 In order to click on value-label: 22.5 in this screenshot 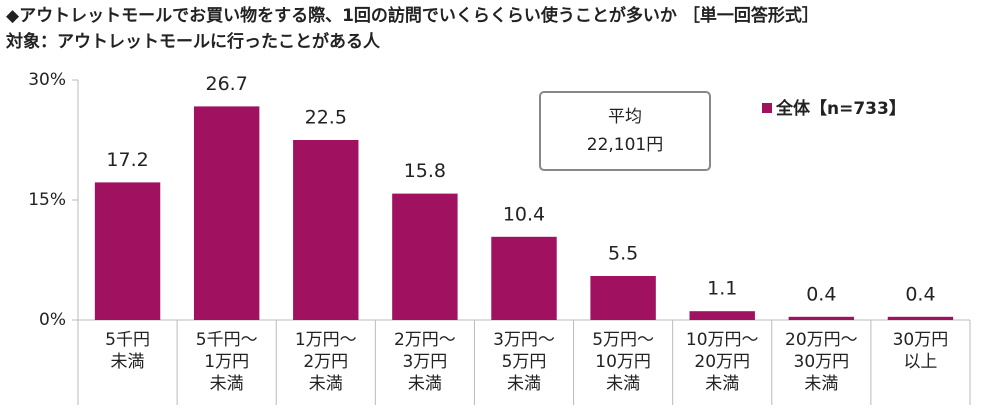, I will do `click(326, 118)`.